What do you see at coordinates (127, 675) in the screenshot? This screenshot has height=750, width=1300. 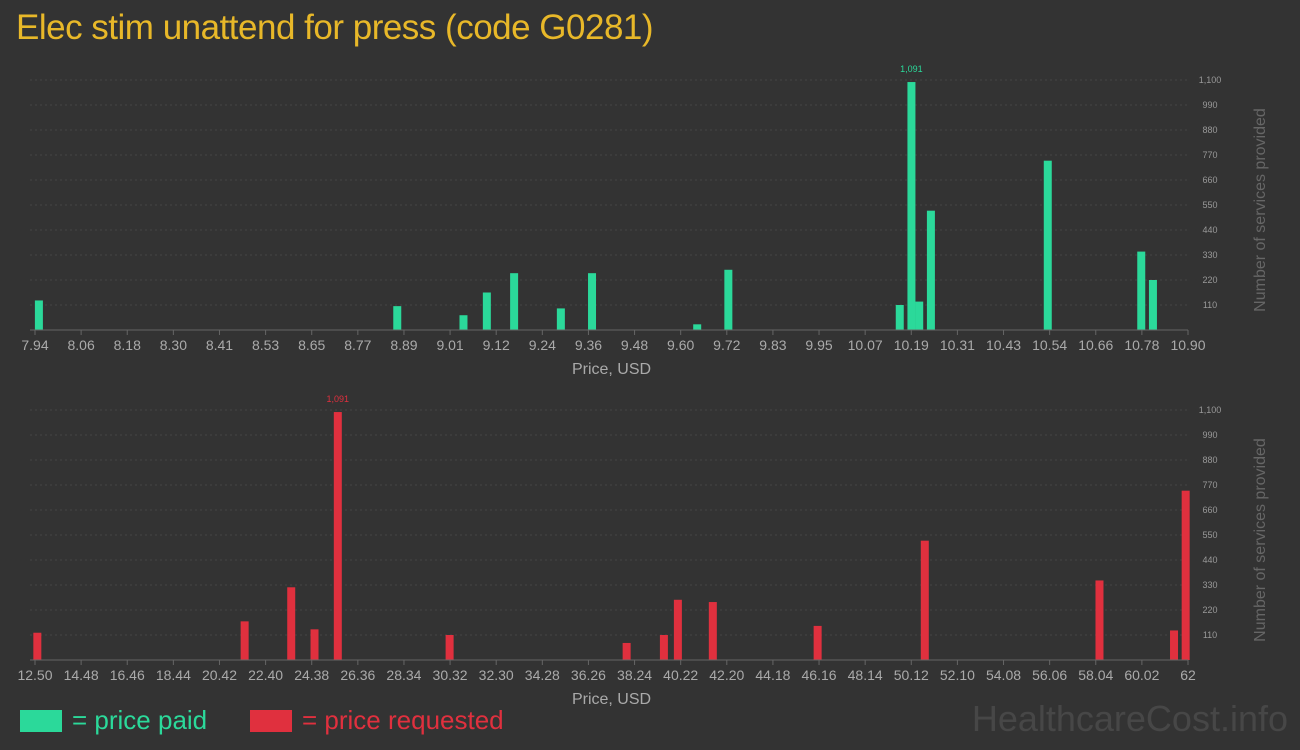 I see `x-tick-label: 16.46` at bounding box center [127, 675].